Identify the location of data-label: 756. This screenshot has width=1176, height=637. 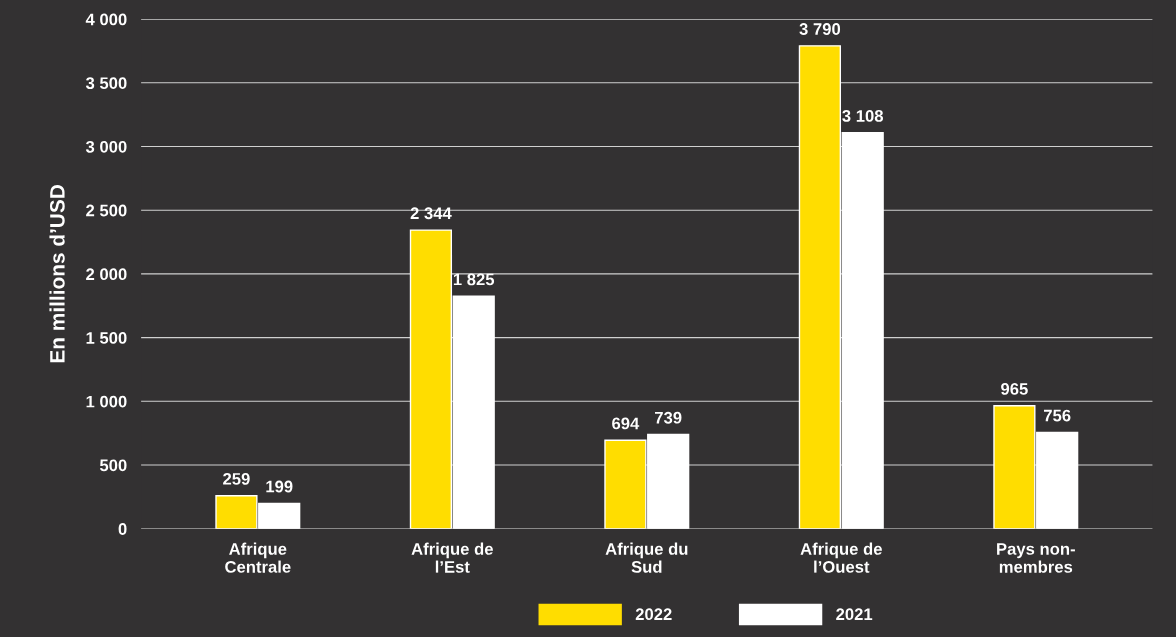
(1057, 415).